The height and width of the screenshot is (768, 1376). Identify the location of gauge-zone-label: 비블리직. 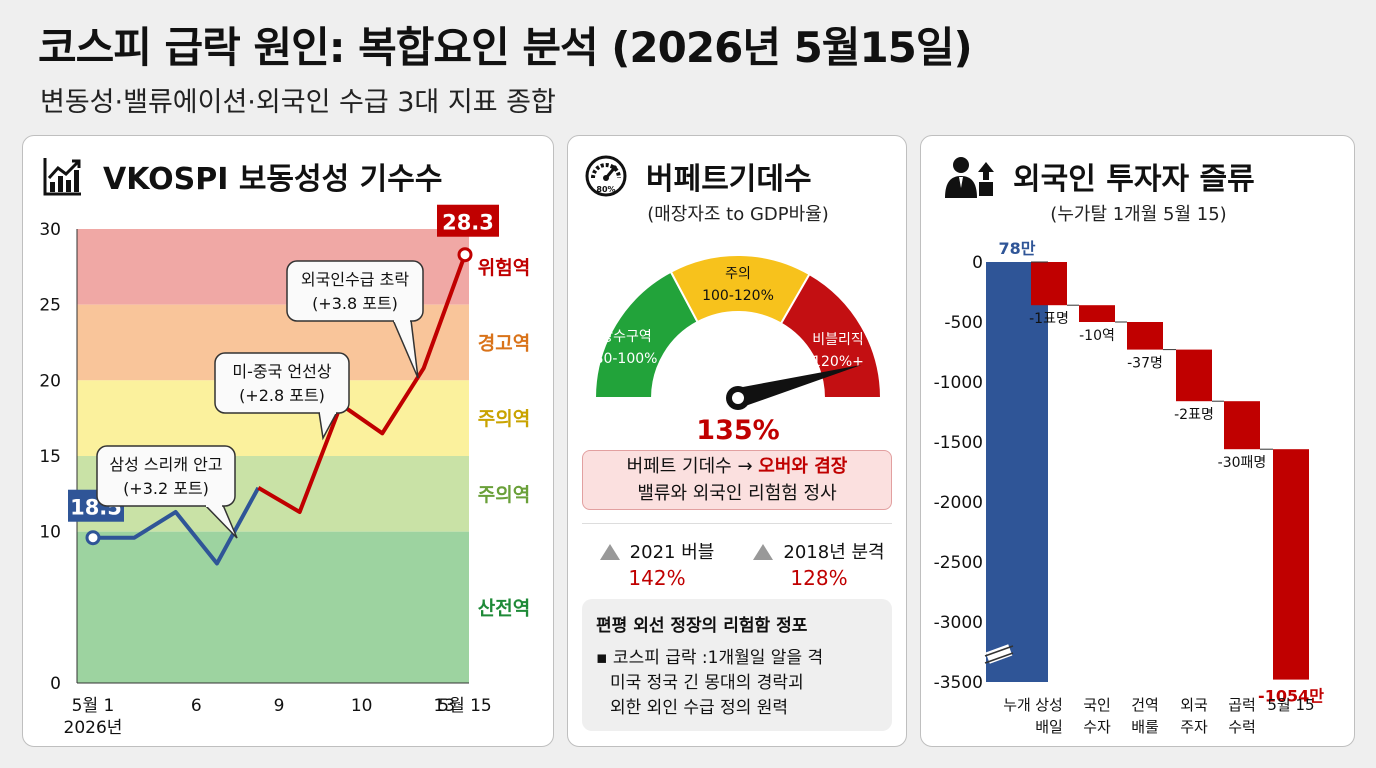
(838, 340).